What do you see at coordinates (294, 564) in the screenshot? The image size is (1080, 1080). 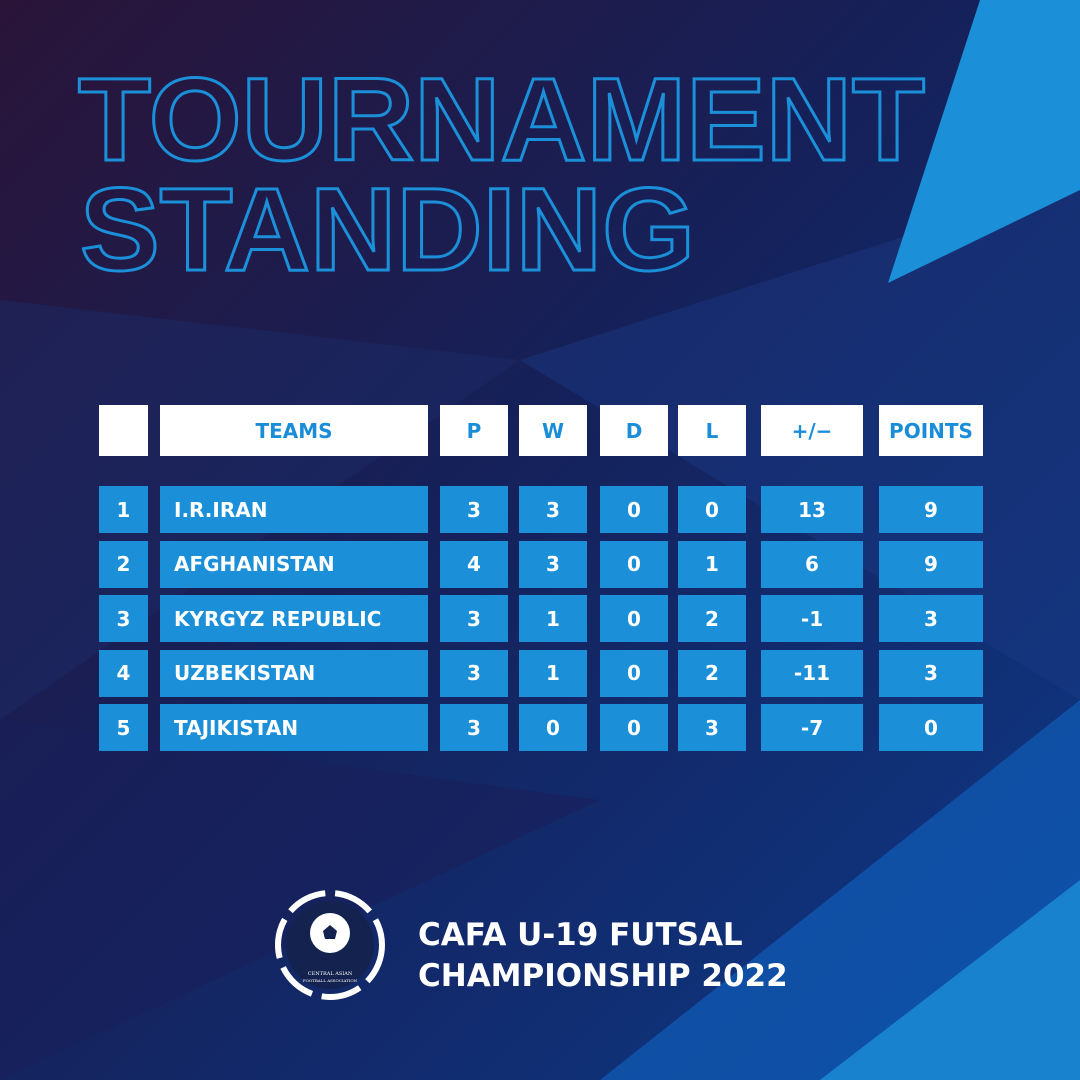 I see `team-cell: AFGHANISTAN` at bounding box center [294, 564].